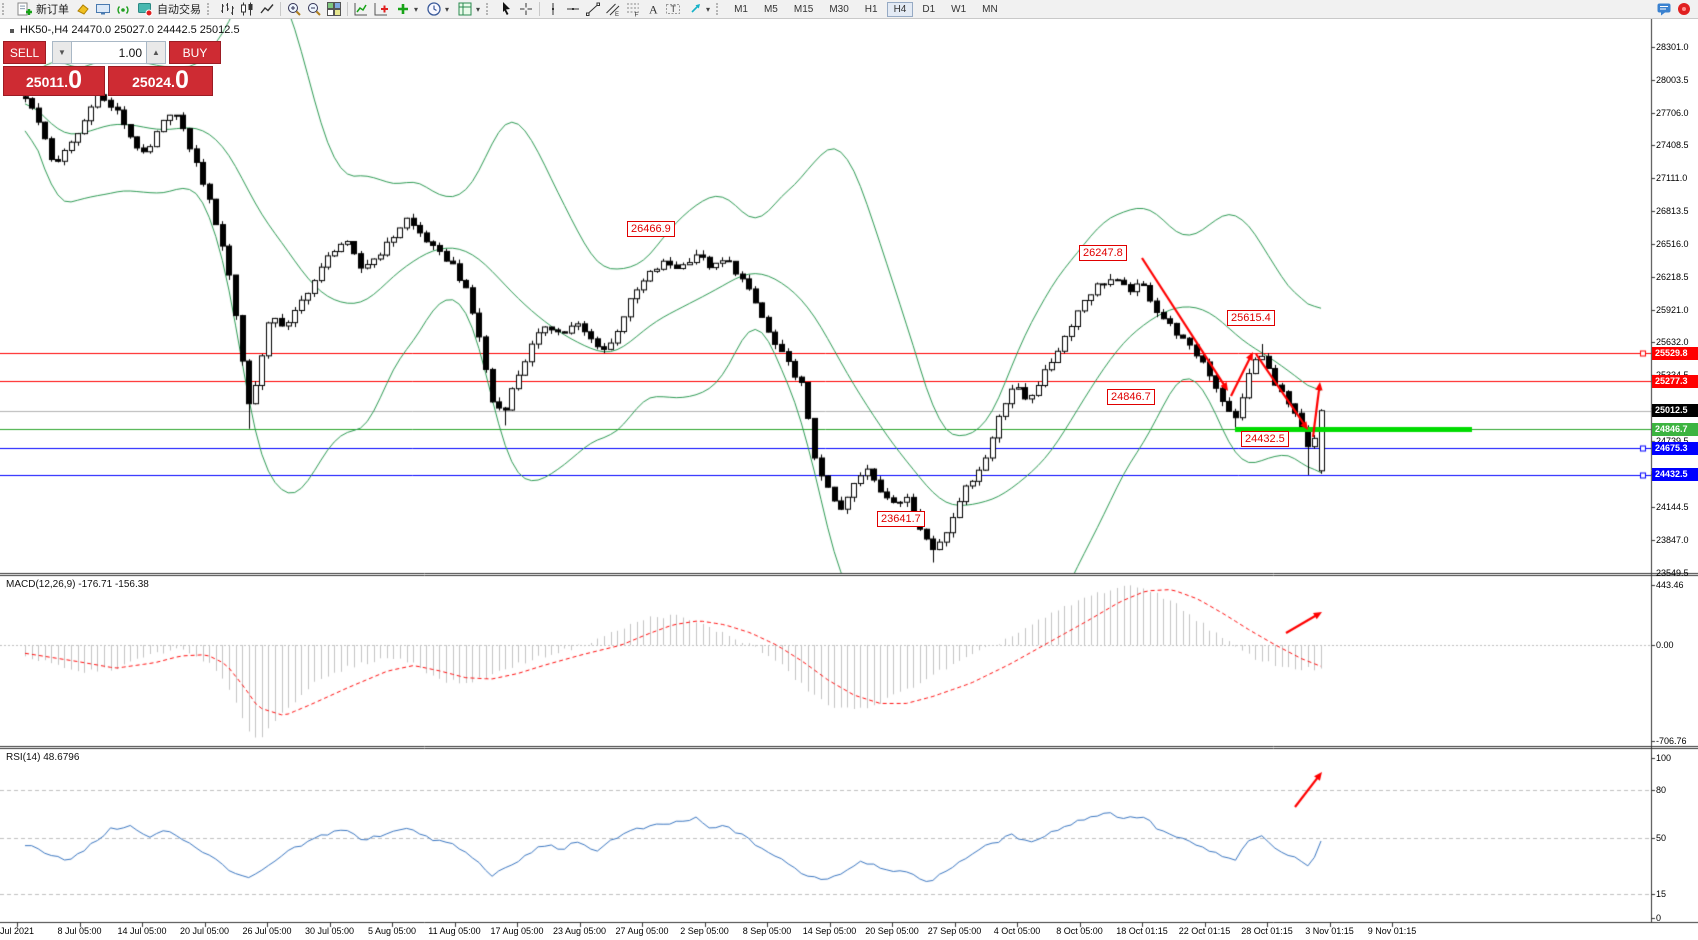 The width and height of the screenshot is (1698, 940). Describe the element at coordinates (195, 52) in the screenshot. I see `buy-button: BUY` at that location.